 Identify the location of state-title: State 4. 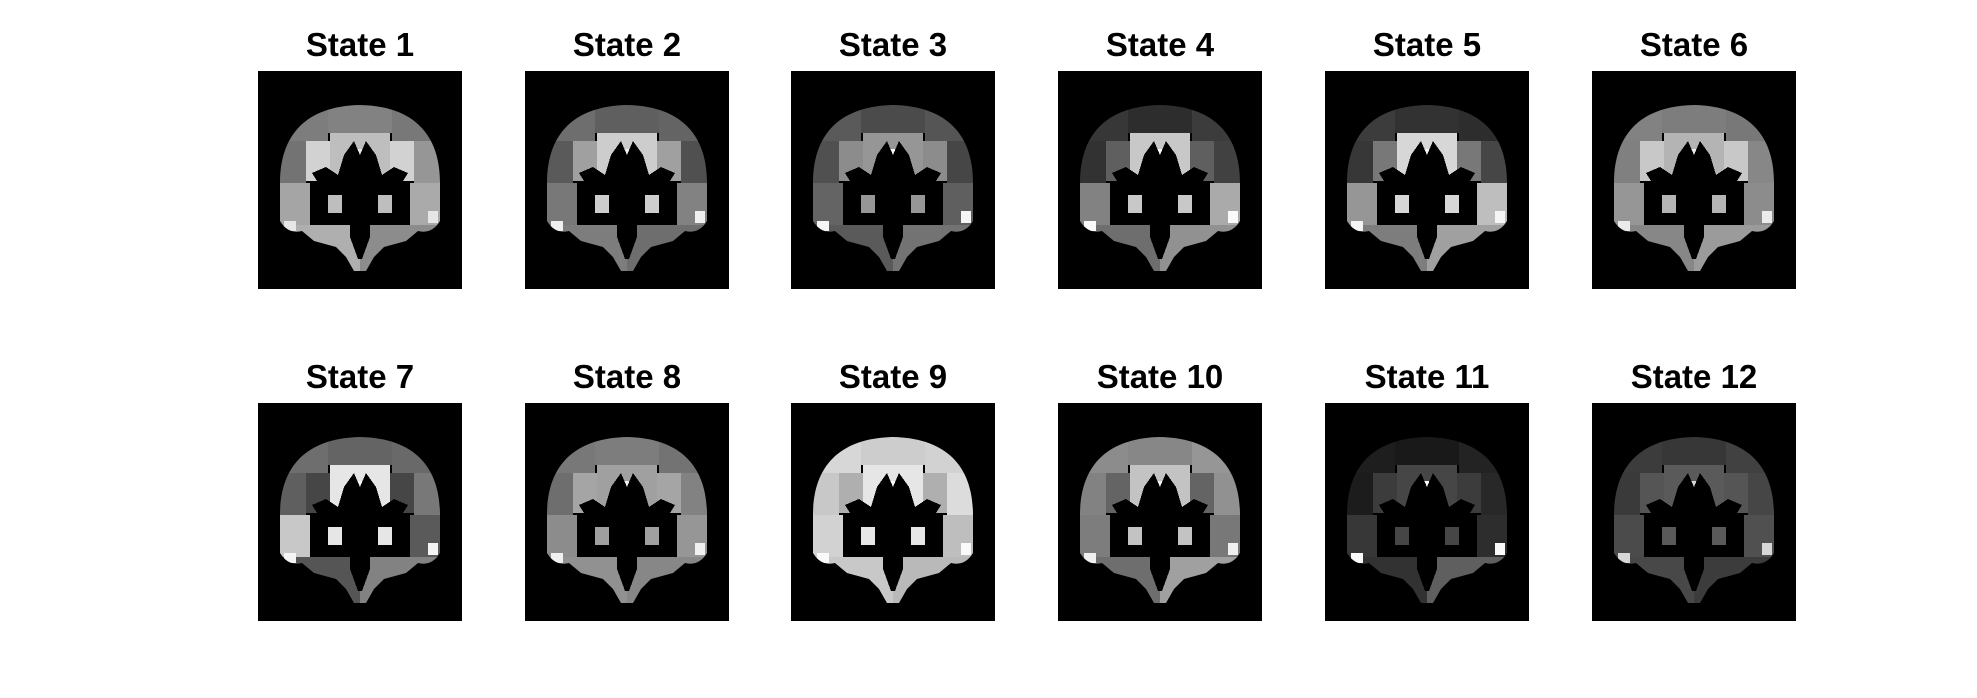
(1160, 44).